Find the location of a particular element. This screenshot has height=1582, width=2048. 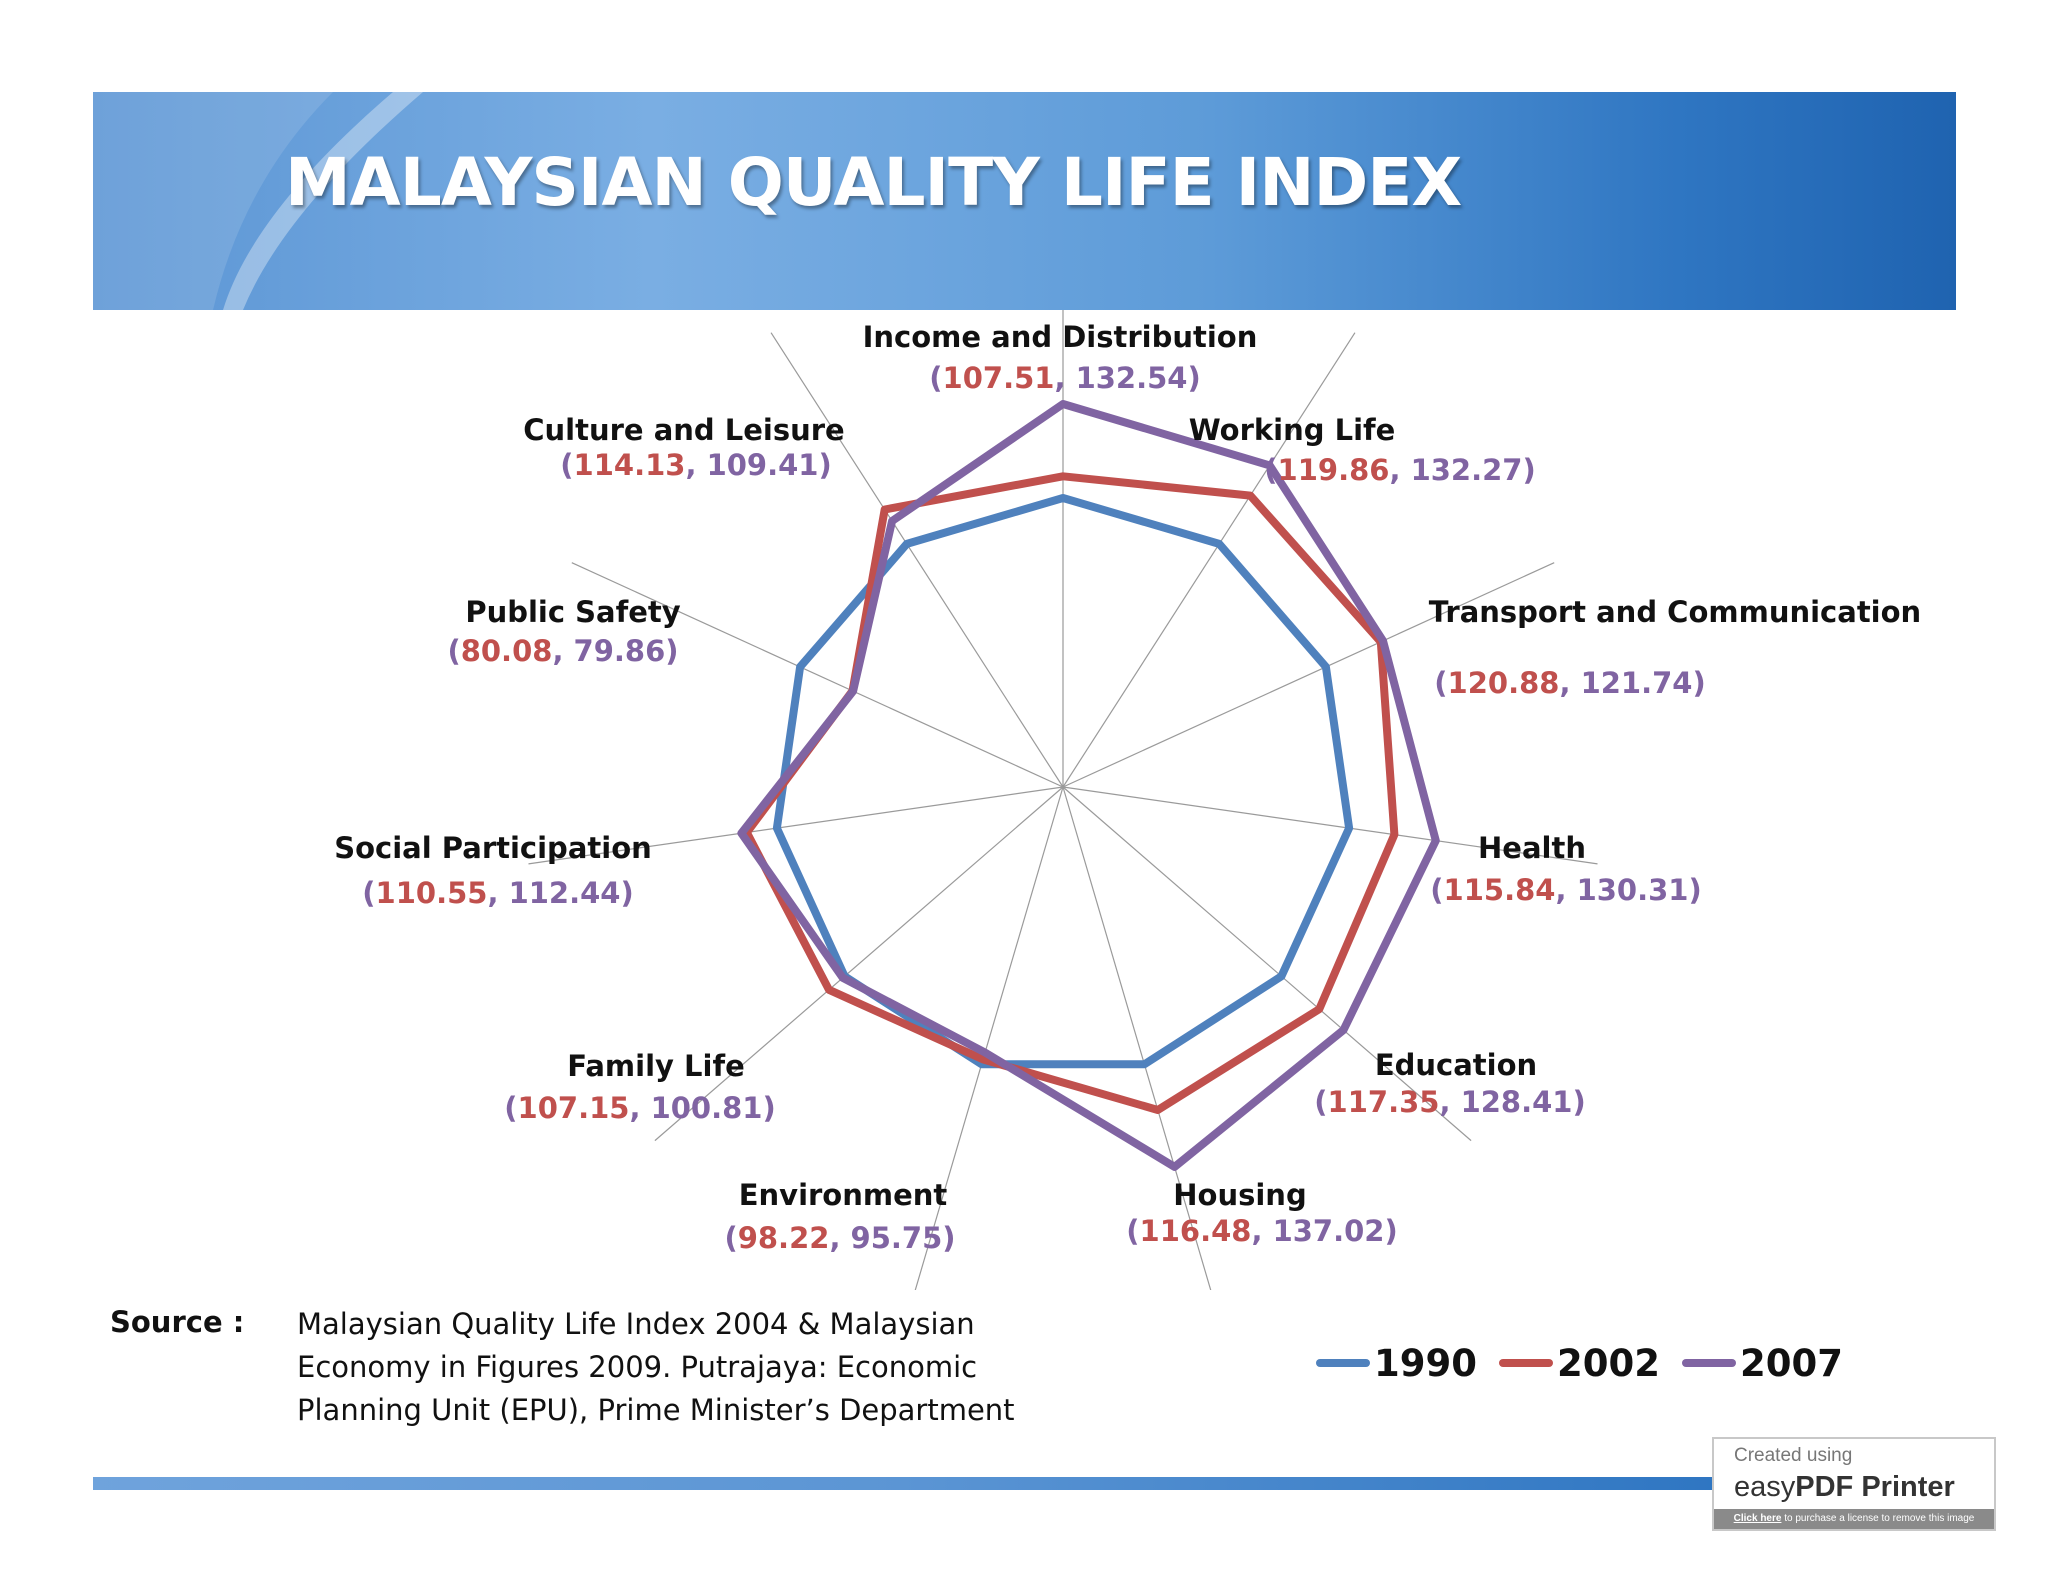

value-2002: 80.08 is located at coordinates (507, 651).